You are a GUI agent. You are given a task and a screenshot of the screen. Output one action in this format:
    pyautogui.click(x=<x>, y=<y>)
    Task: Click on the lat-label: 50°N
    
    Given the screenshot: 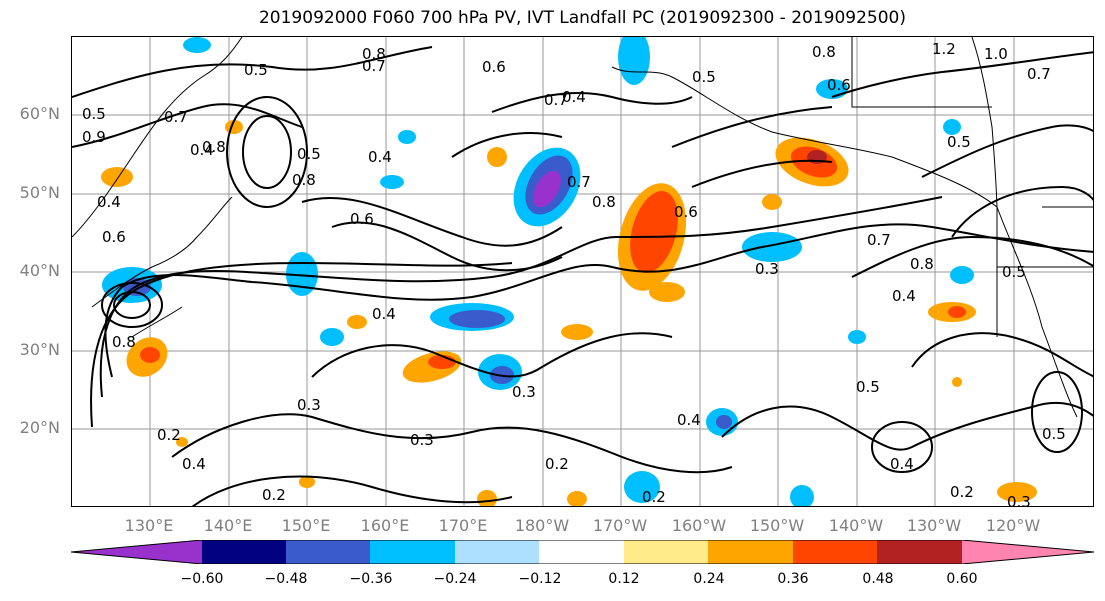 What is the action you would take?
    pyautogui.click(x=39, y=192)
    